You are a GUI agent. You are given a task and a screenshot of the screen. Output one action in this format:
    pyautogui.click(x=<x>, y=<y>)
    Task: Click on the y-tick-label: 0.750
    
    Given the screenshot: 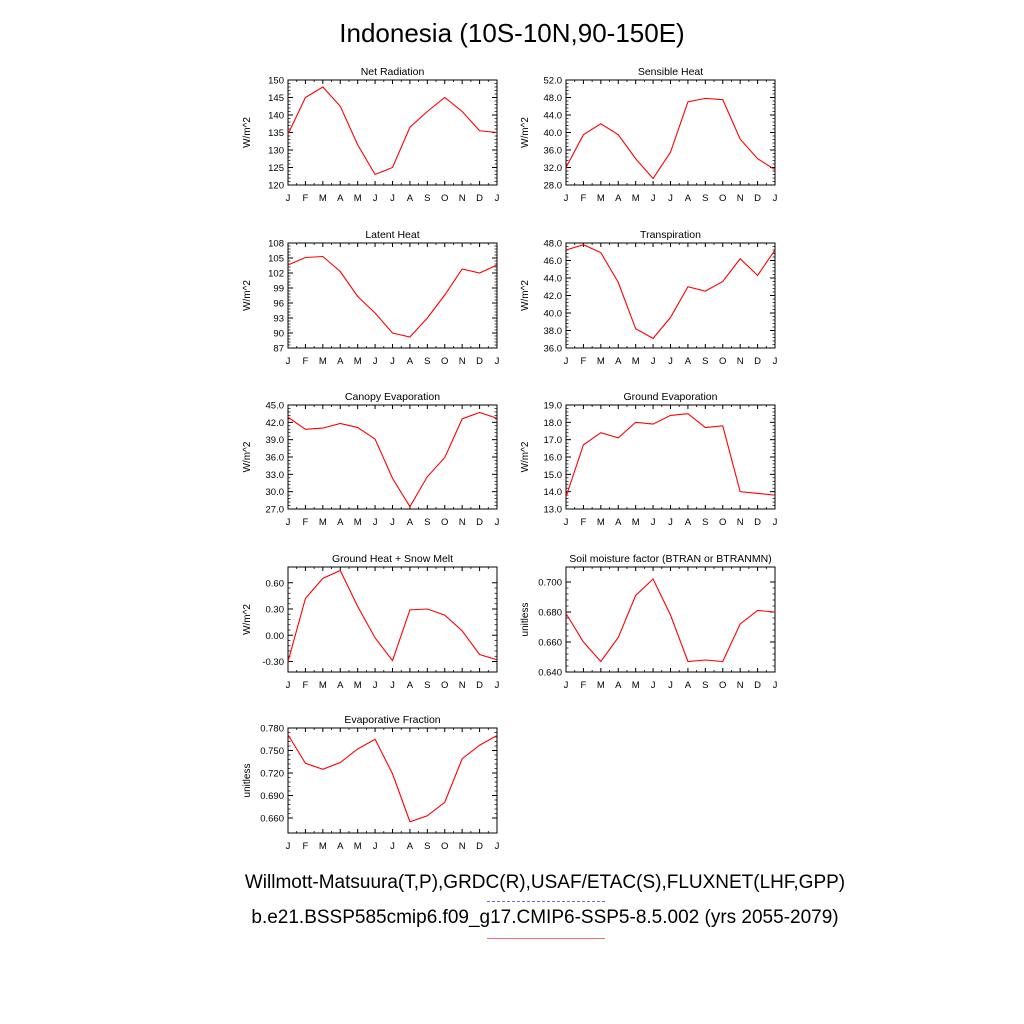 What is the action you would take?
    pyautogui.click(x=272, y=751)
    